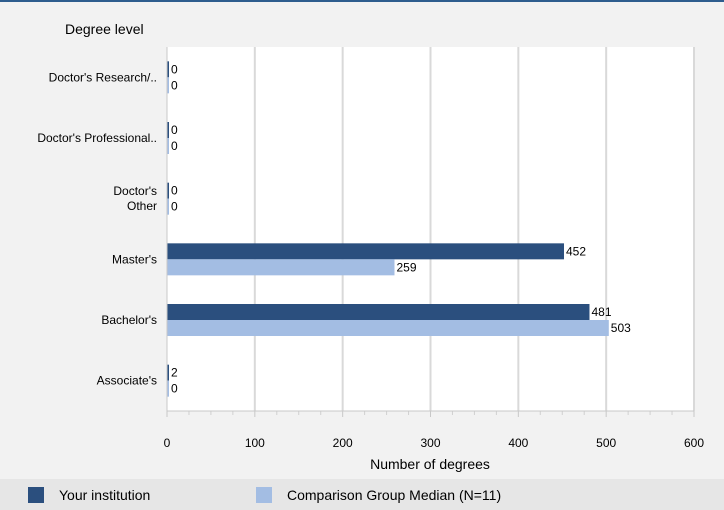  I want to click on x-tick-label: 600, so click(694, 443).